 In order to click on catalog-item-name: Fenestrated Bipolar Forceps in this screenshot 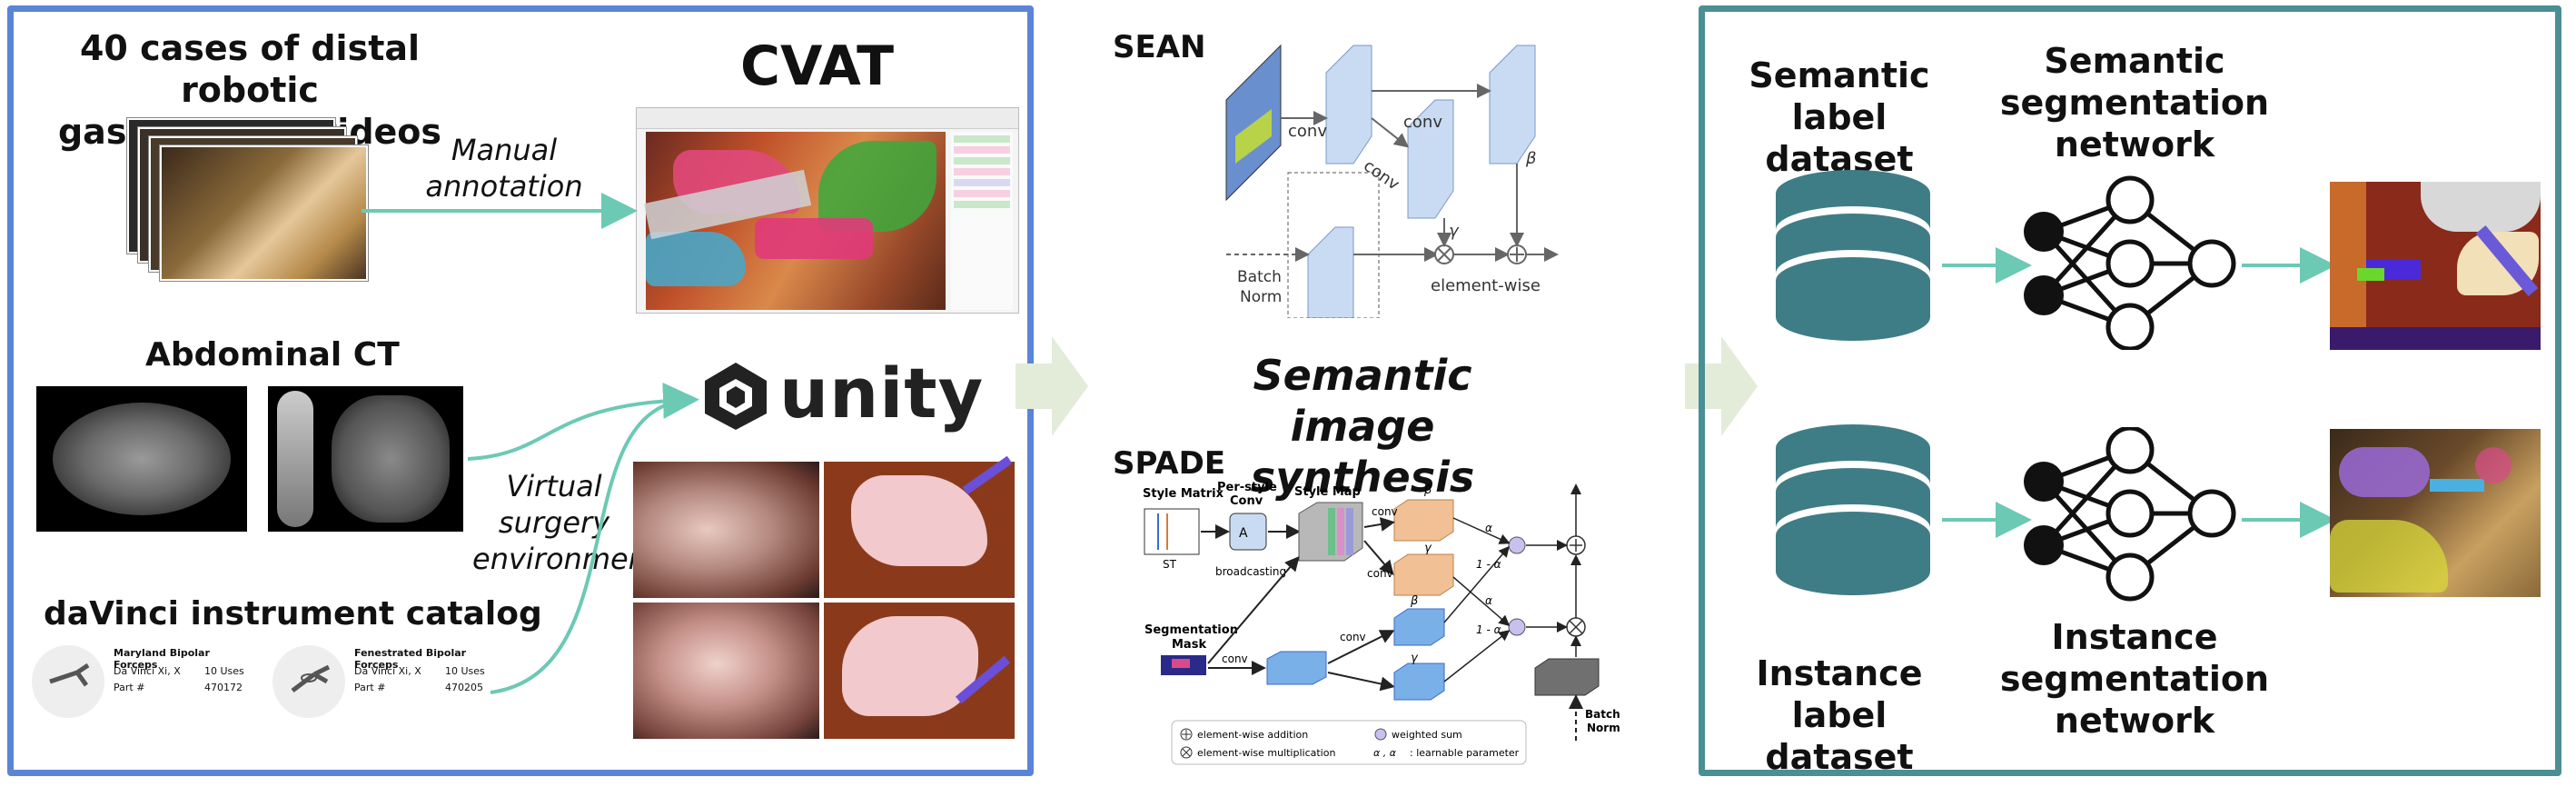, I will do `click(410, 659)`.